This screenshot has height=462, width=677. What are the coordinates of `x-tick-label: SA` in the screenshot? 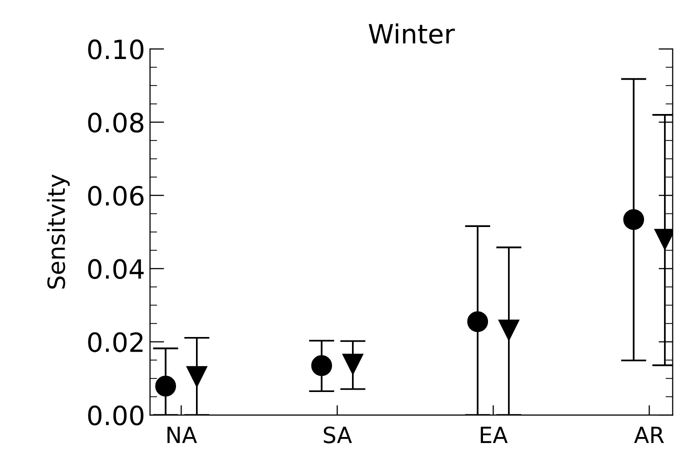 It's located at (338, 435).